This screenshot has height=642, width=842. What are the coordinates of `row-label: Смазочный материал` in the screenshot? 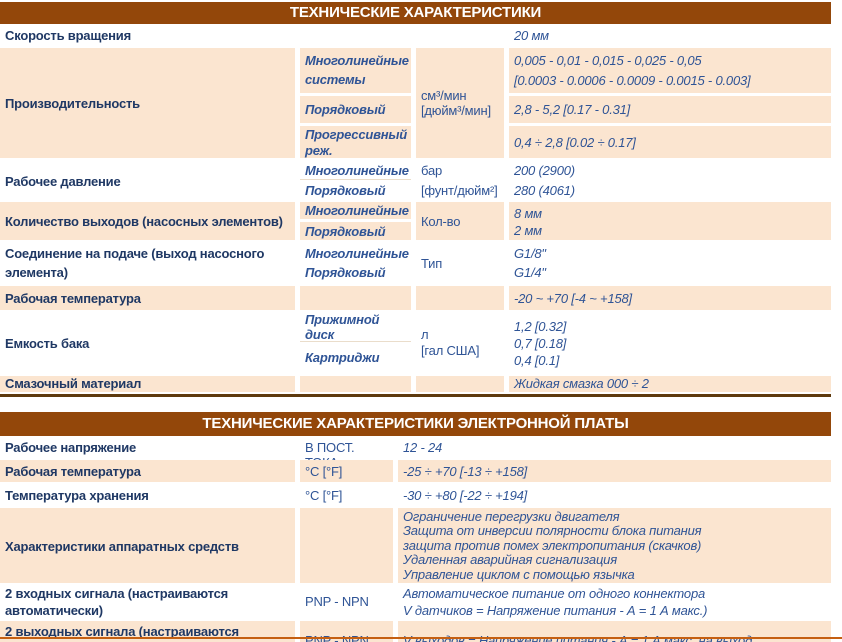 It's located at (147, 384).